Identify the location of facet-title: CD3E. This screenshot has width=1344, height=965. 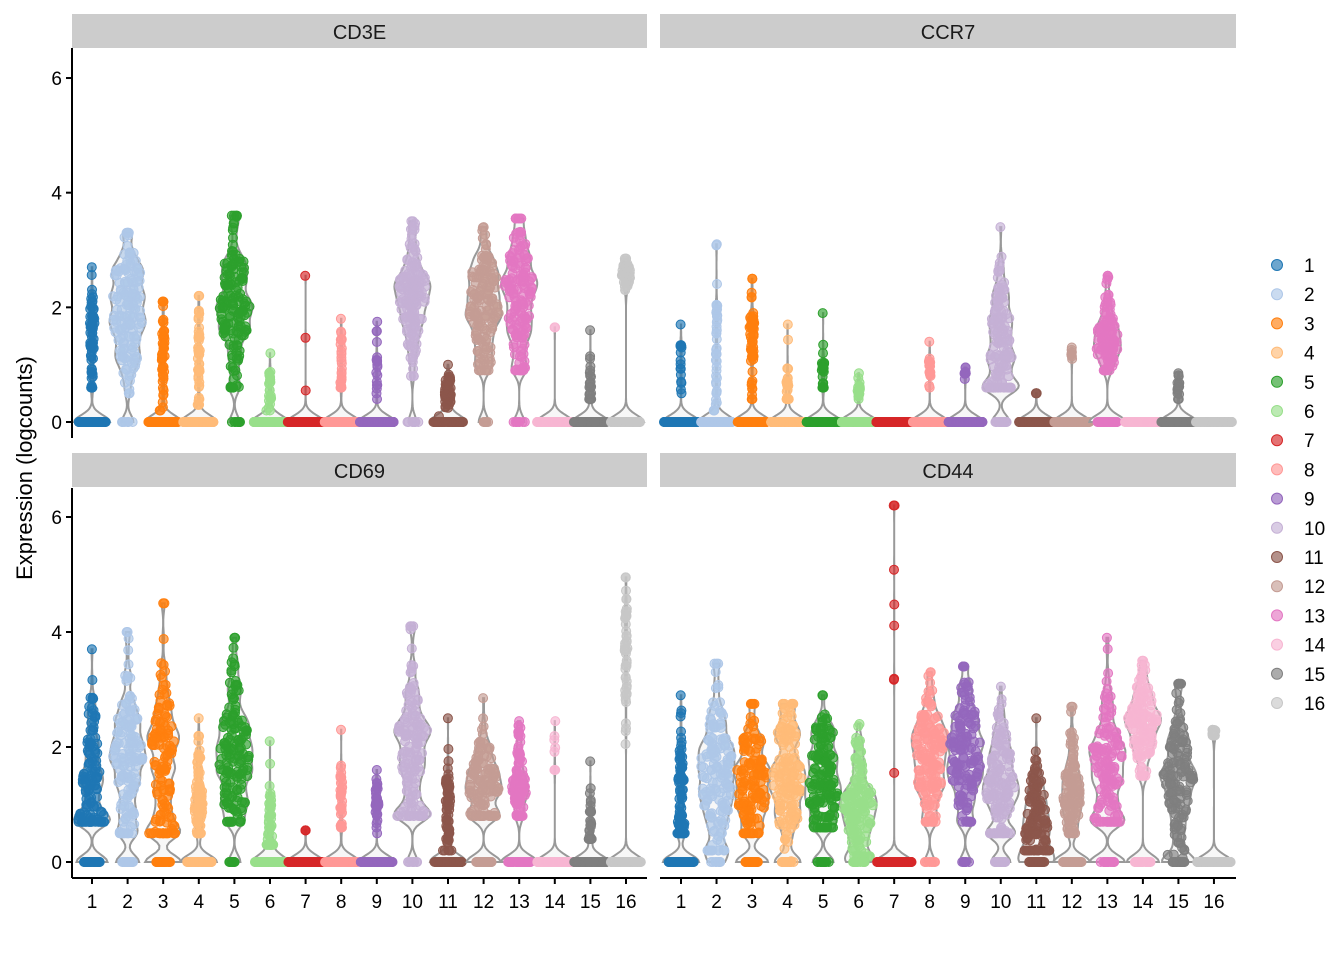
(359, 33).